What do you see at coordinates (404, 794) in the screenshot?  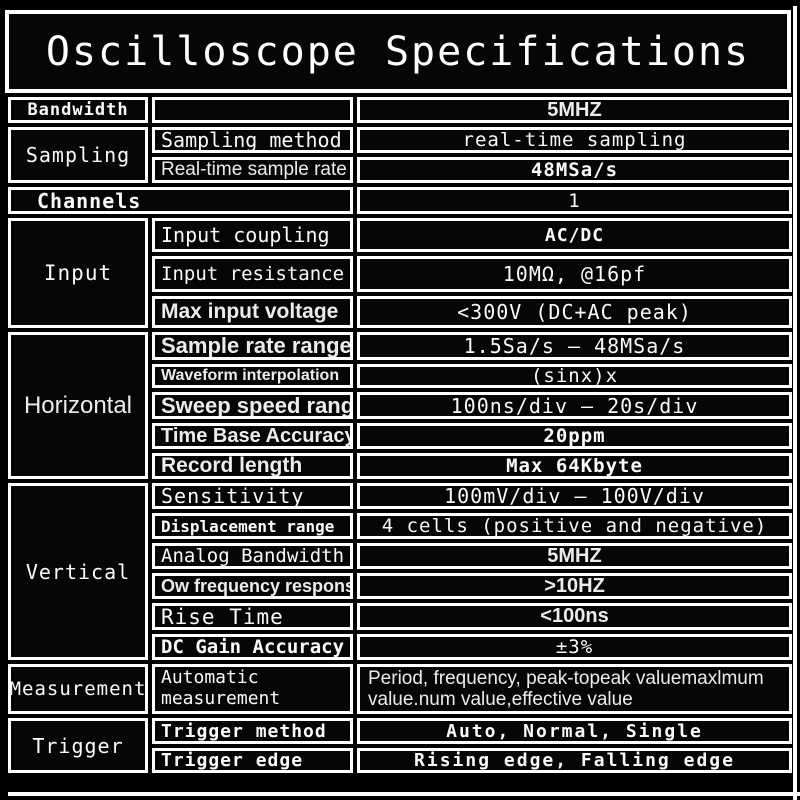 I see `bottom-divider` at bounding box center [404, 794].